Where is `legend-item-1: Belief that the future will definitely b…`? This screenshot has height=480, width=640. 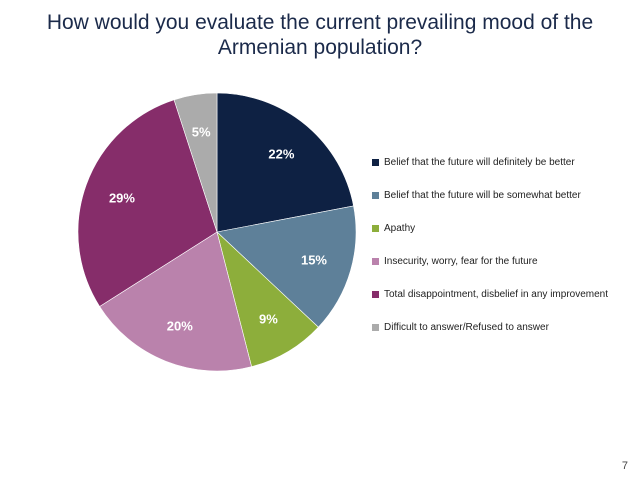 legend-item-1: Belief that the future will definitely b… is located at coordinates (490, 162).